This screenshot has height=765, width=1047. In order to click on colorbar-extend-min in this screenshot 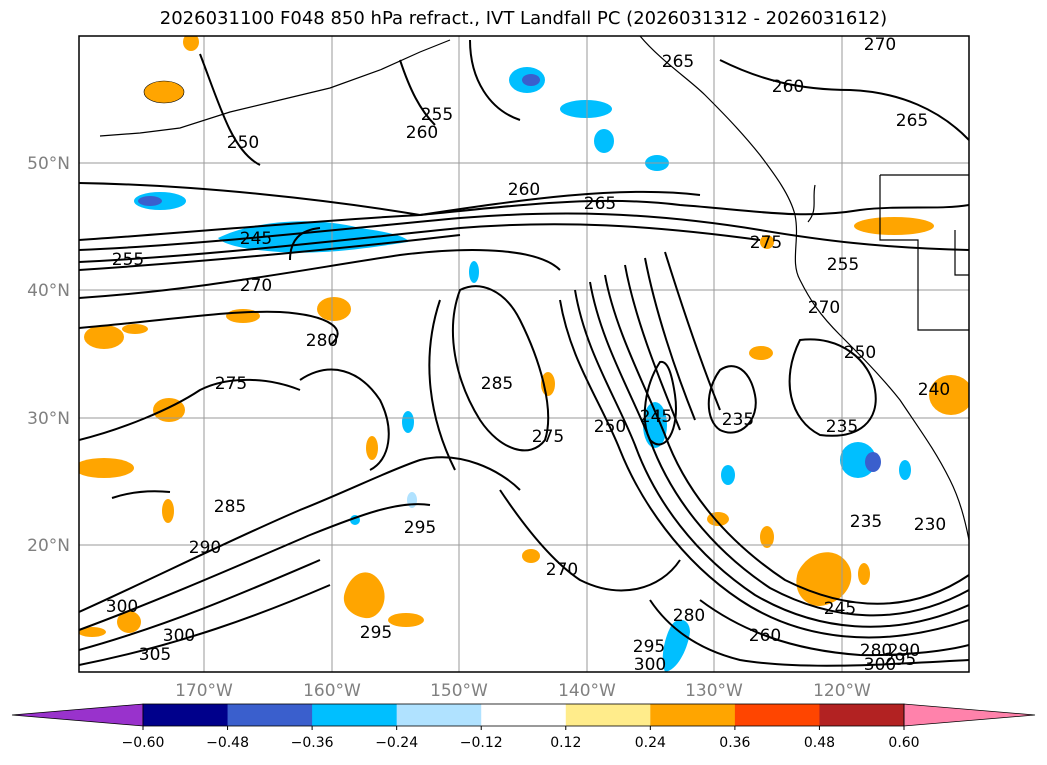, I will do `click(77, 715)`.